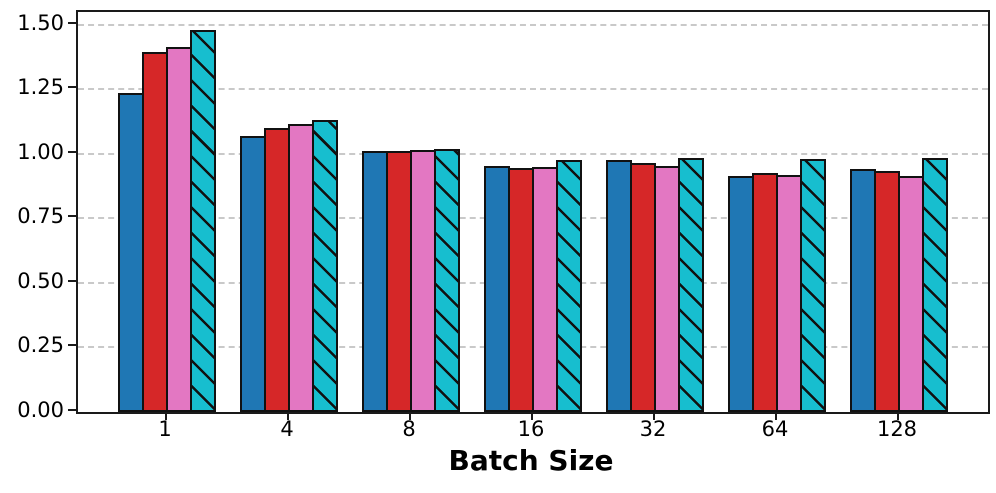  What do you see at coordinates (531, 429) in the screenshot?
I see `x-tick-label-16: 16` at bounding box center [531, 429].